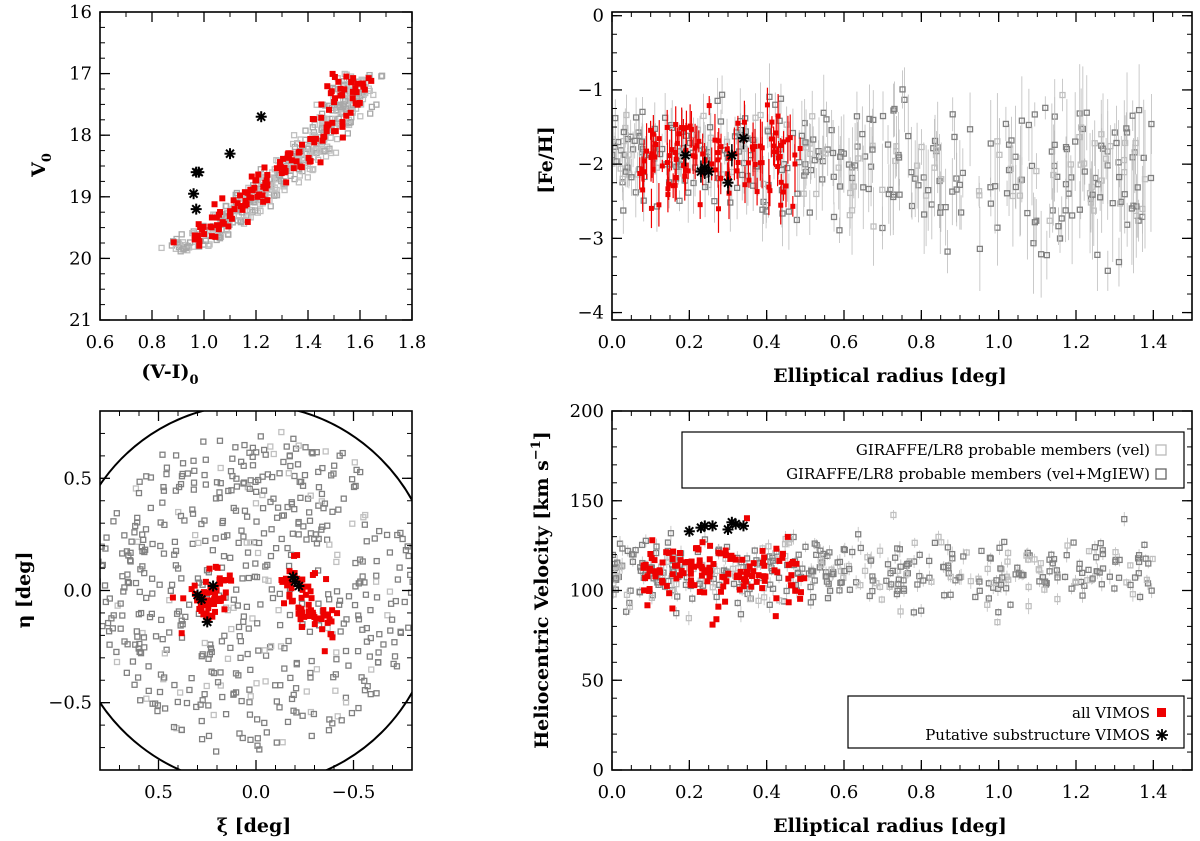  What do you see at coordinates (743, 526) in the screenshot?
I see `vel-substructure-point` at bounding box center [743, 526].